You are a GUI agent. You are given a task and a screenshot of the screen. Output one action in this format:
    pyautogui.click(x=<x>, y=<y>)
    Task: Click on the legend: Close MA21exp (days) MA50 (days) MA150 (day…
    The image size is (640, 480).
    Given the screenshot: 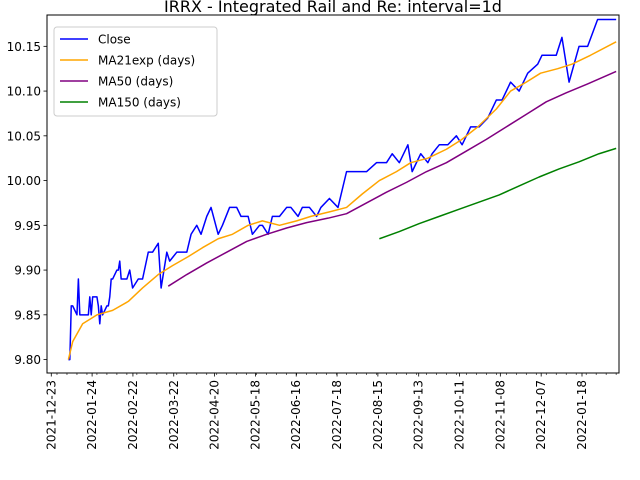 What is the action you would take?
    pyautogui.click(x=135, y=71)
    